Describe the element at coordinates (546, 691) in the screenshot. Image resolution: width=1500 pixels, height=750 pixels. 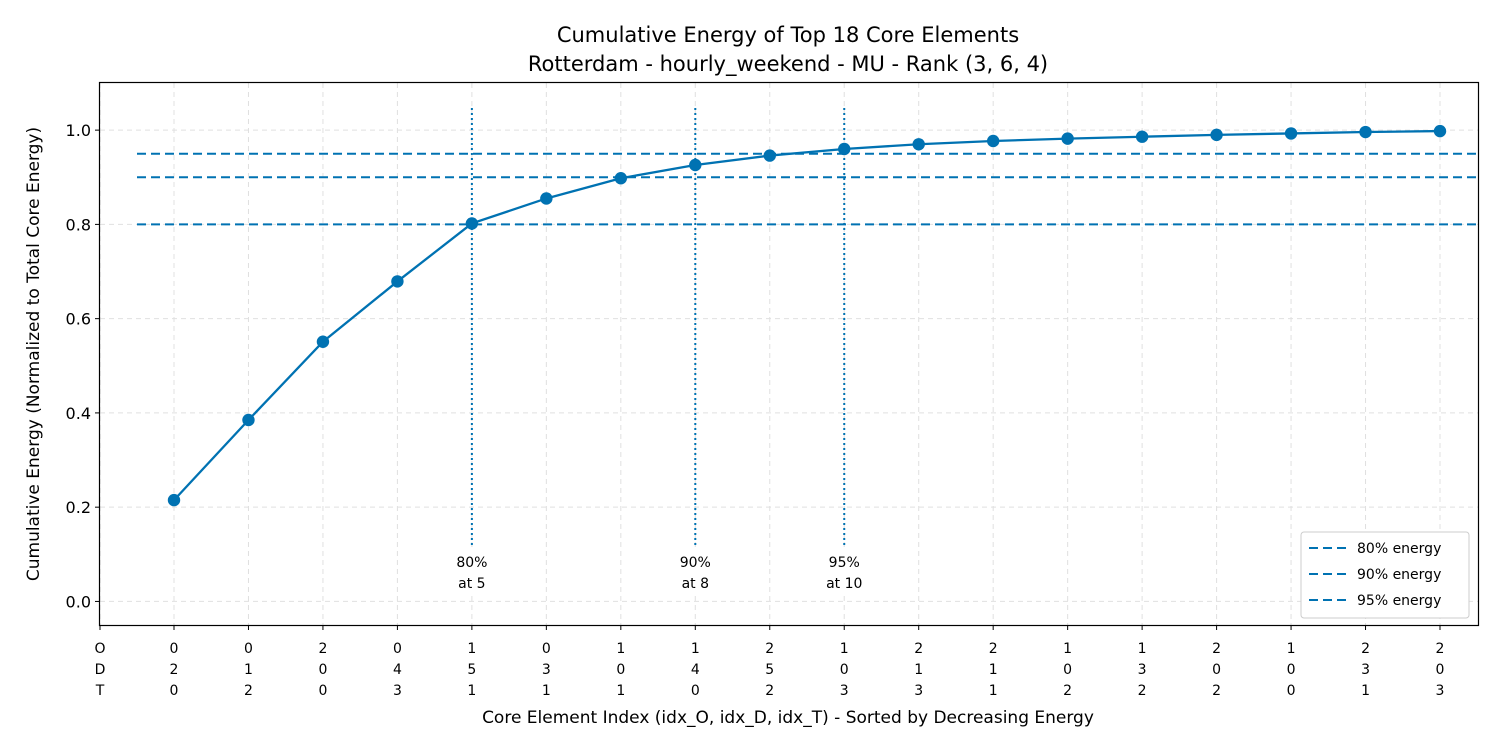
I see `x-tick-label-6-2: 1` at that location.